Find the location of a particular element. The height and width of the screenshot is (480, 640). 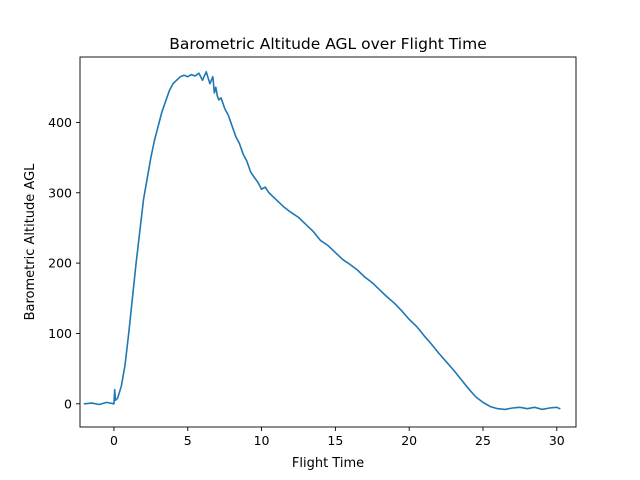

y-tick-label: 0 is located at coordinates (68, 403).